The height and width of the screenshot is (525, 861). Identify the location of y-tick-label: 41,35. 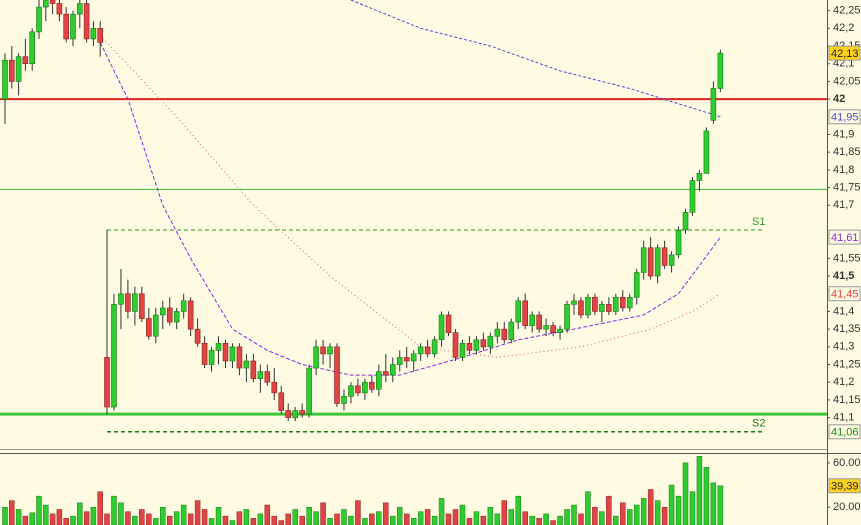
(847, 329).